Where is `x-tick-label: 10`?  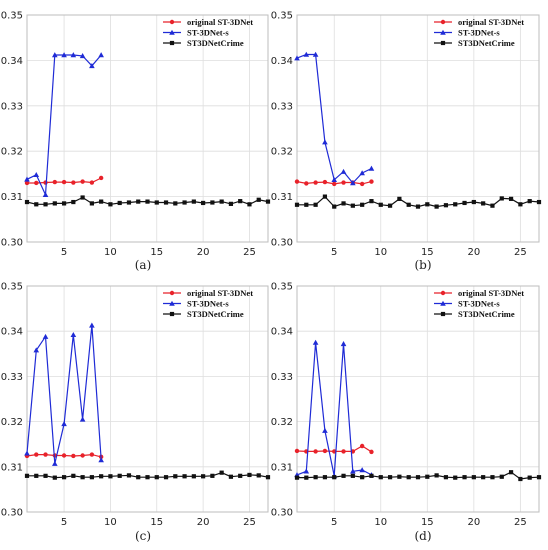
x-tick-label: 10 is located at coordinates (380, 522).